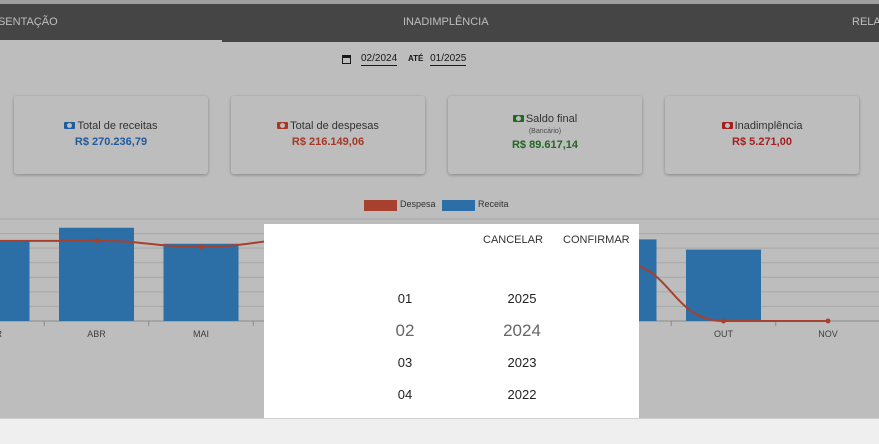  What do you see at coordinates (111, 41) in the screenshot?
I see `active-tab-indicator` at bounding box center [111, 41].